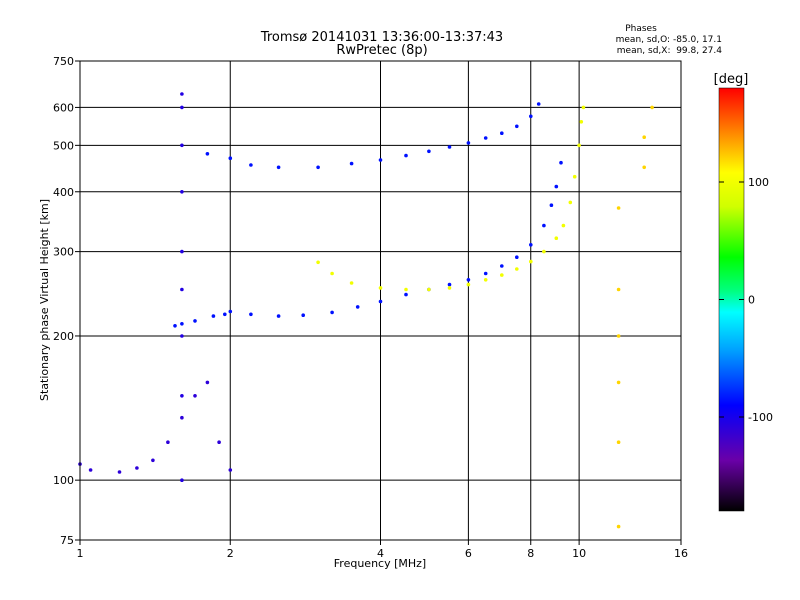 This screenshot has height=600, width=800. I want to click on y-tick-label: 100, so click(63, 480).